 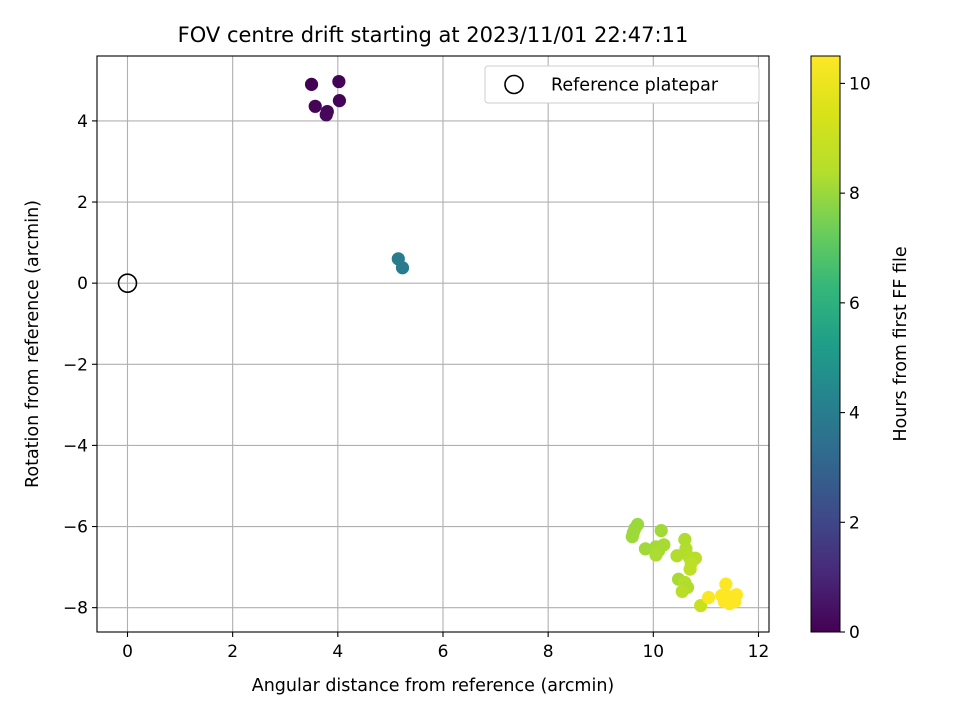 I want to click on x-tick-label: 4, so click(x=337, y=652).